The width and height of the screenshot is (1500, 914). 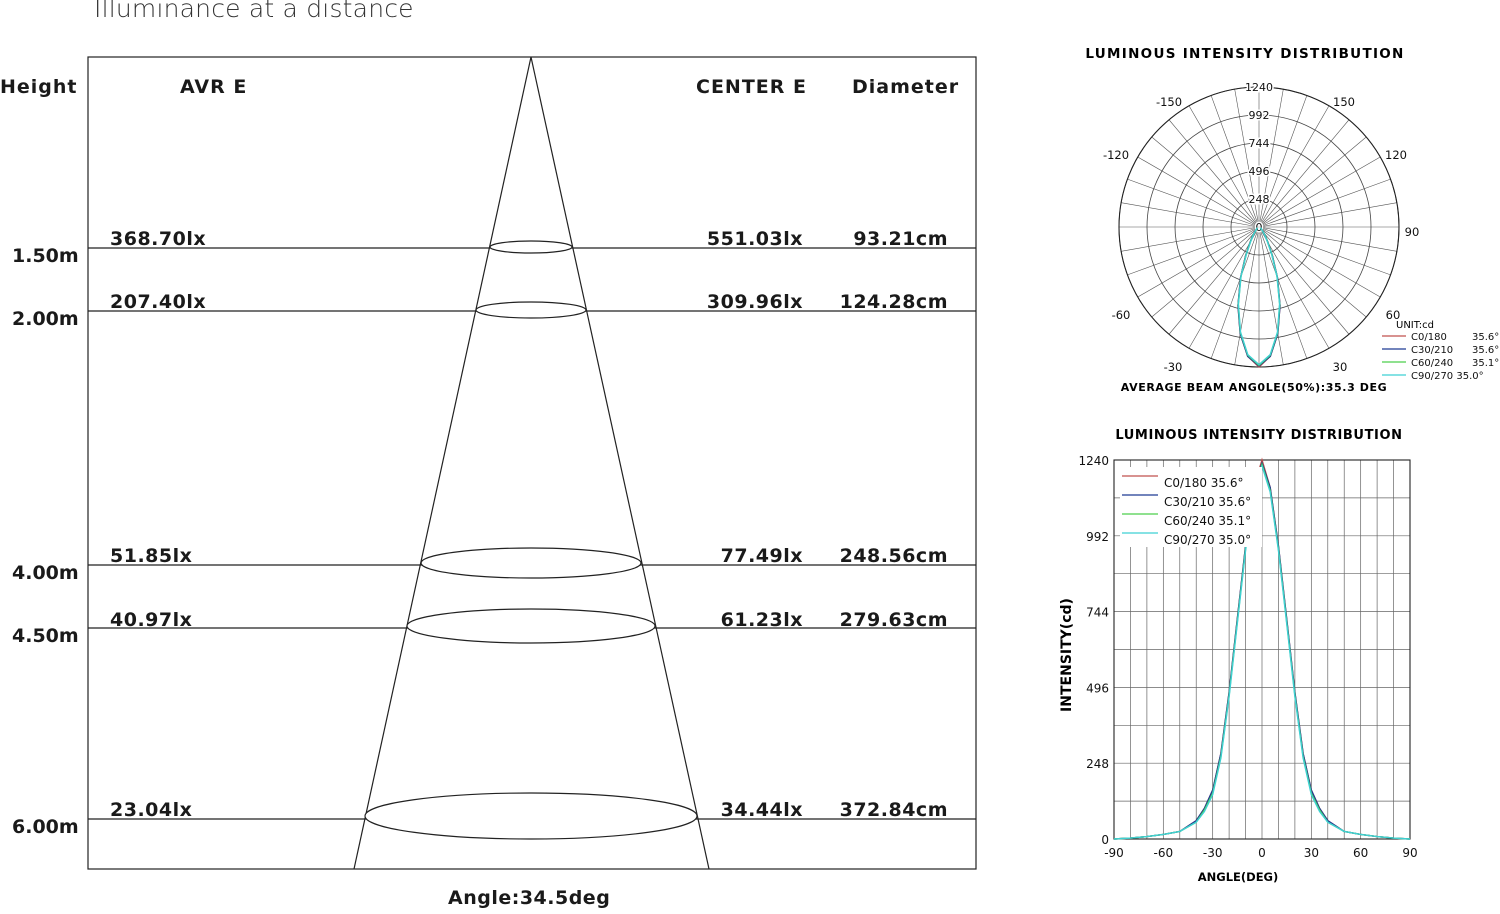 What do you see at coordinates (45, 573) in the screenshot?
I see `height-label: 4.00m` at bounding box center [45, 573].